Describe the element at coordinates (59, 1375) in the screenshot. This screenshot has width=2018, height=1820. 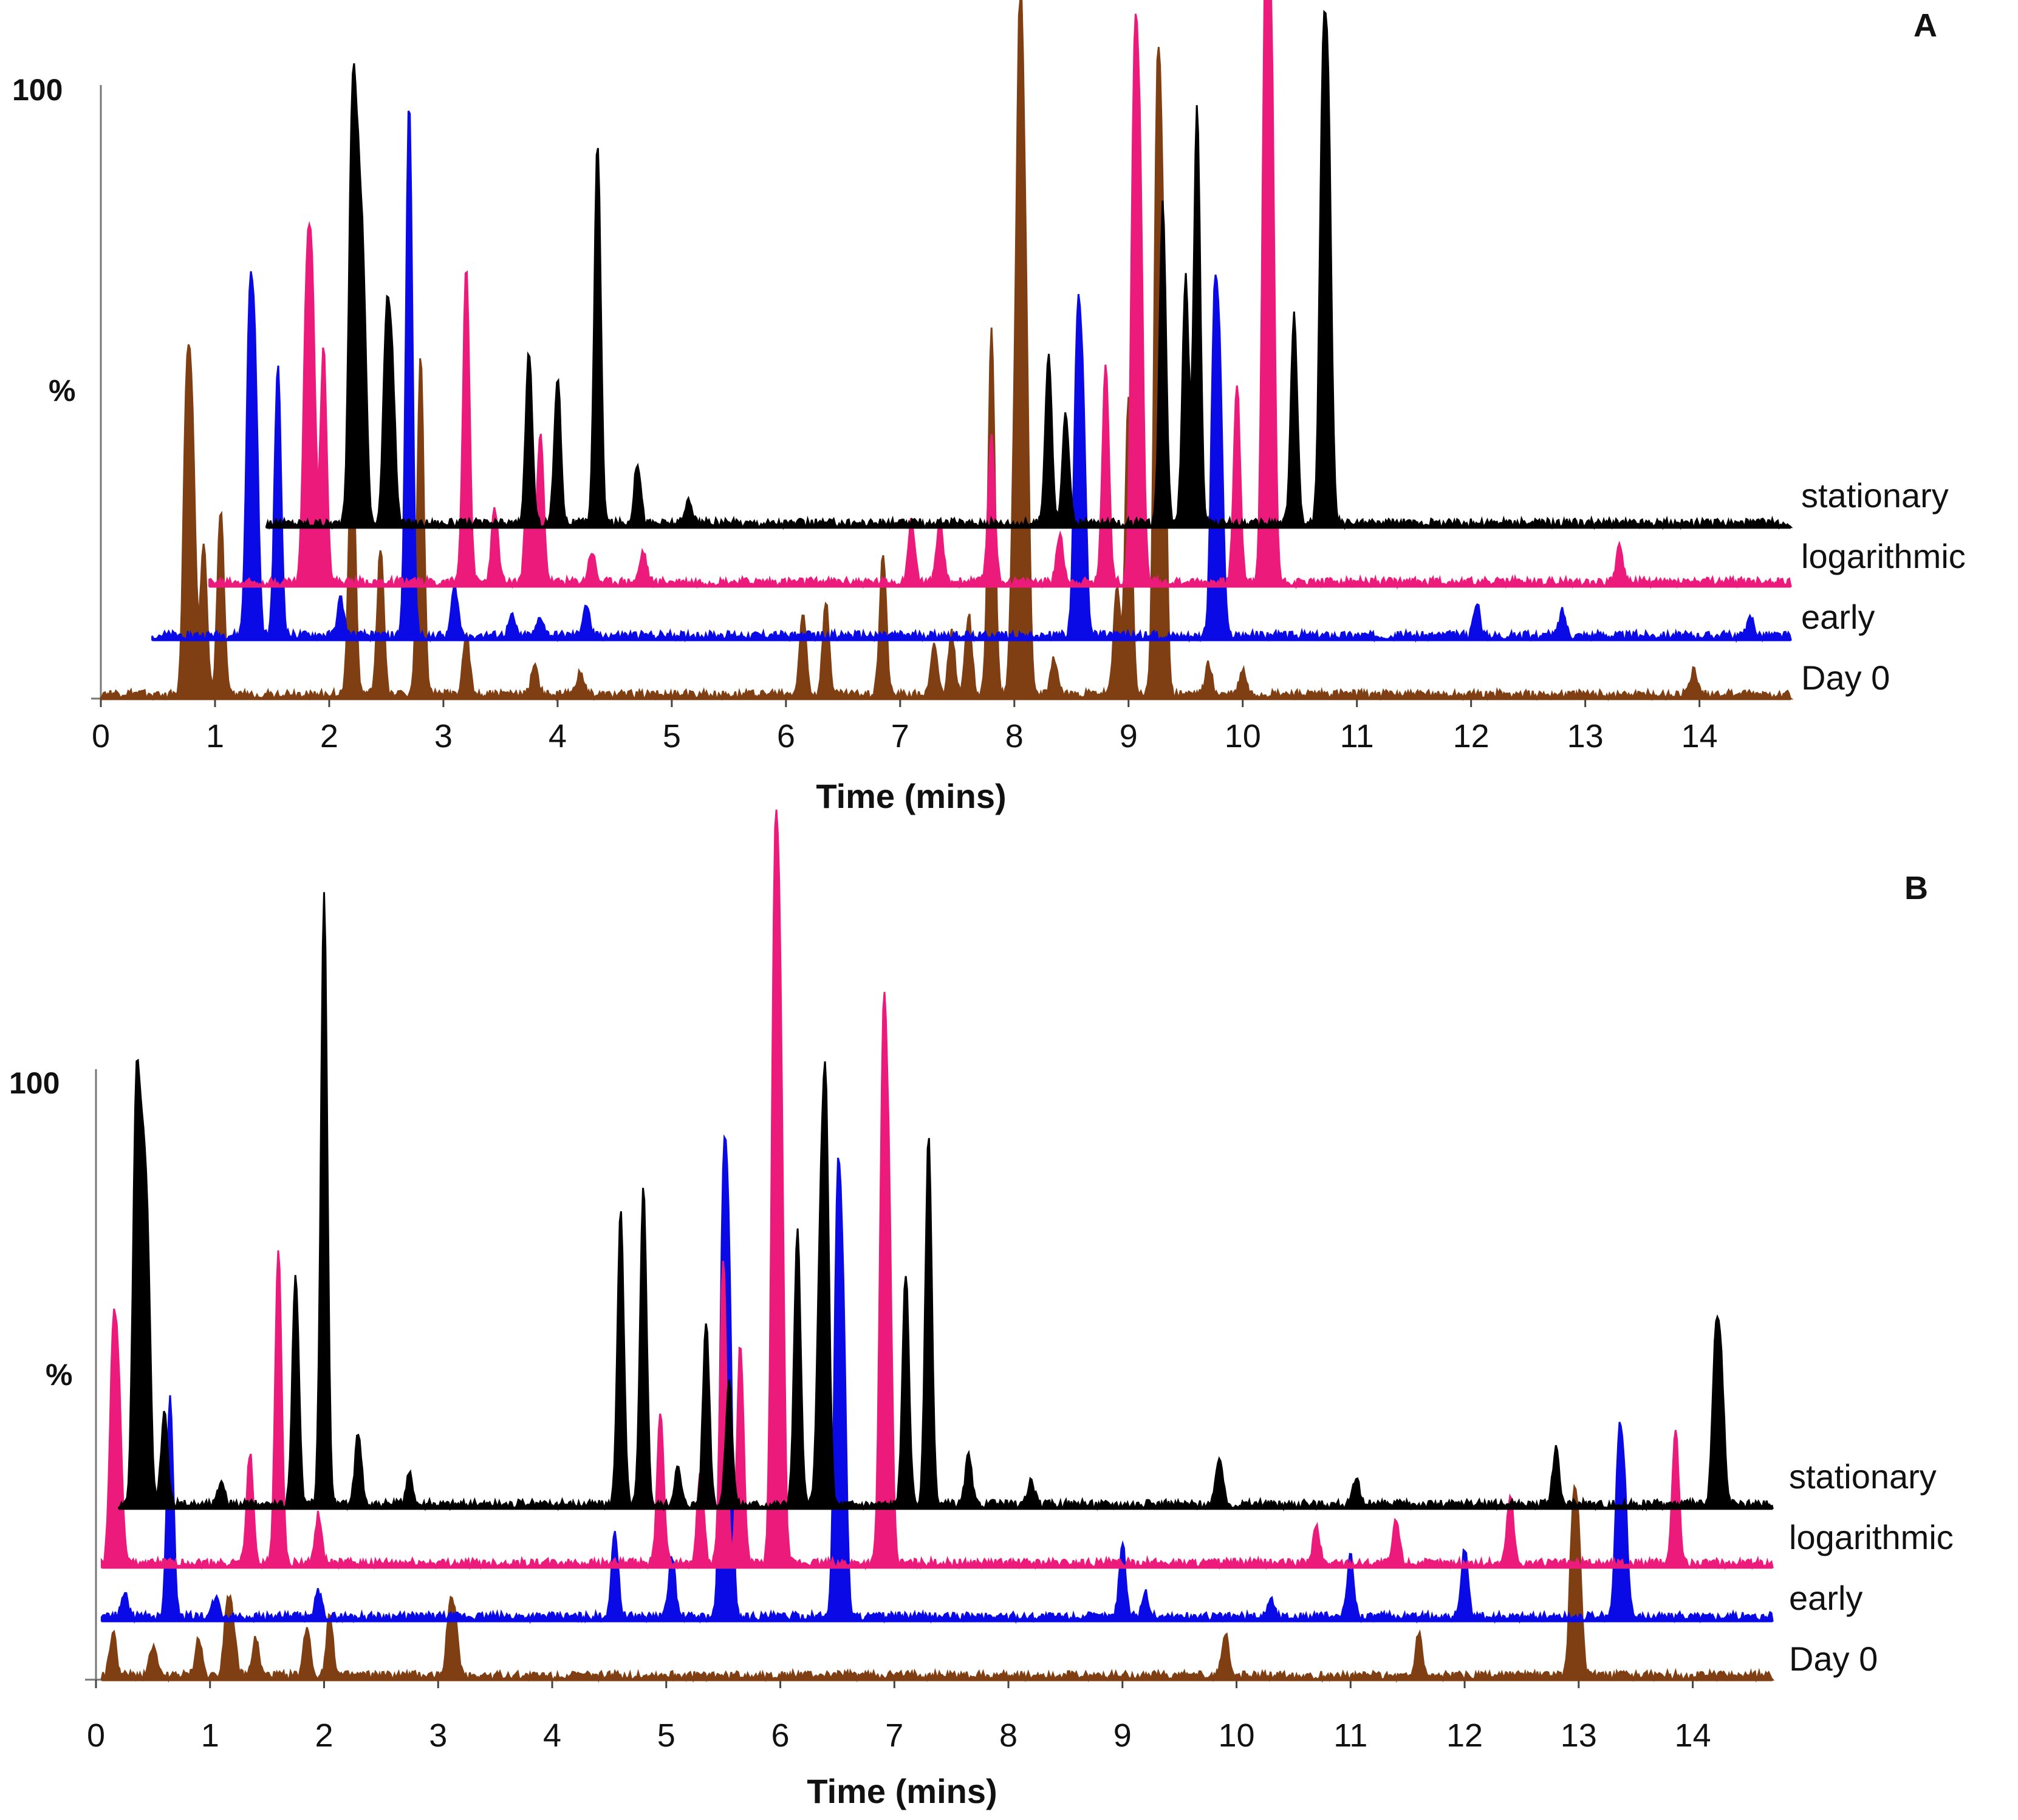
I see `panel-b-y-percent-label: %` at that location.